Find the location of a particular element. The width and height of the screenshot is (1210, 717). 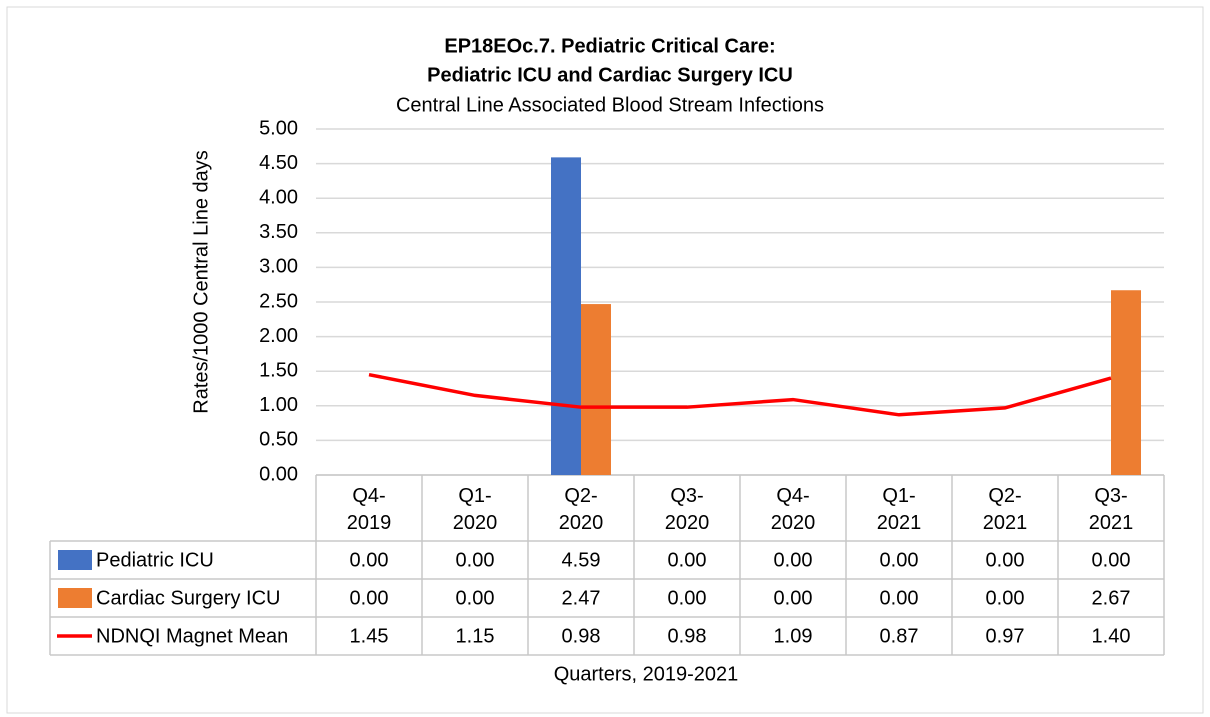

y-tick-label: 2.00 is located at coordinates (278, 336).